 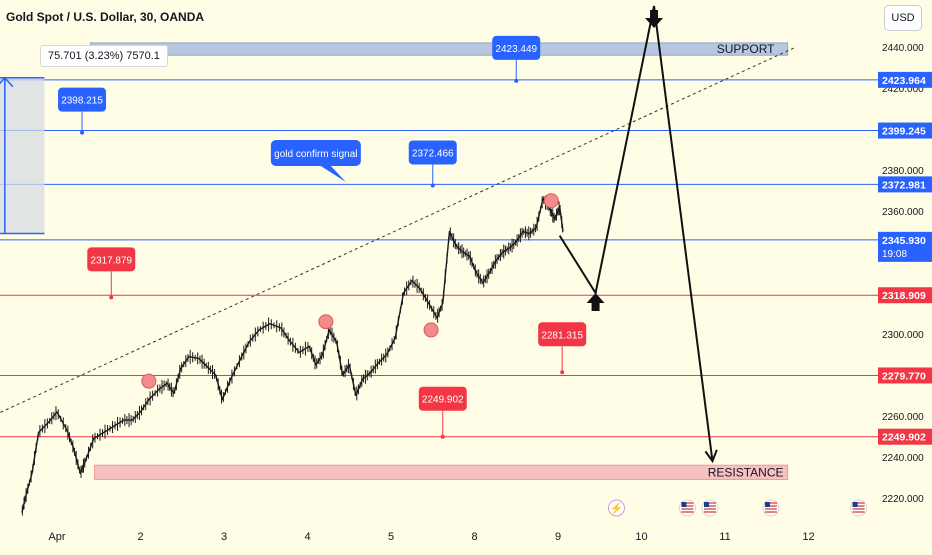 I want to click on event-layer: ⚡, so click(x=737, y=508).